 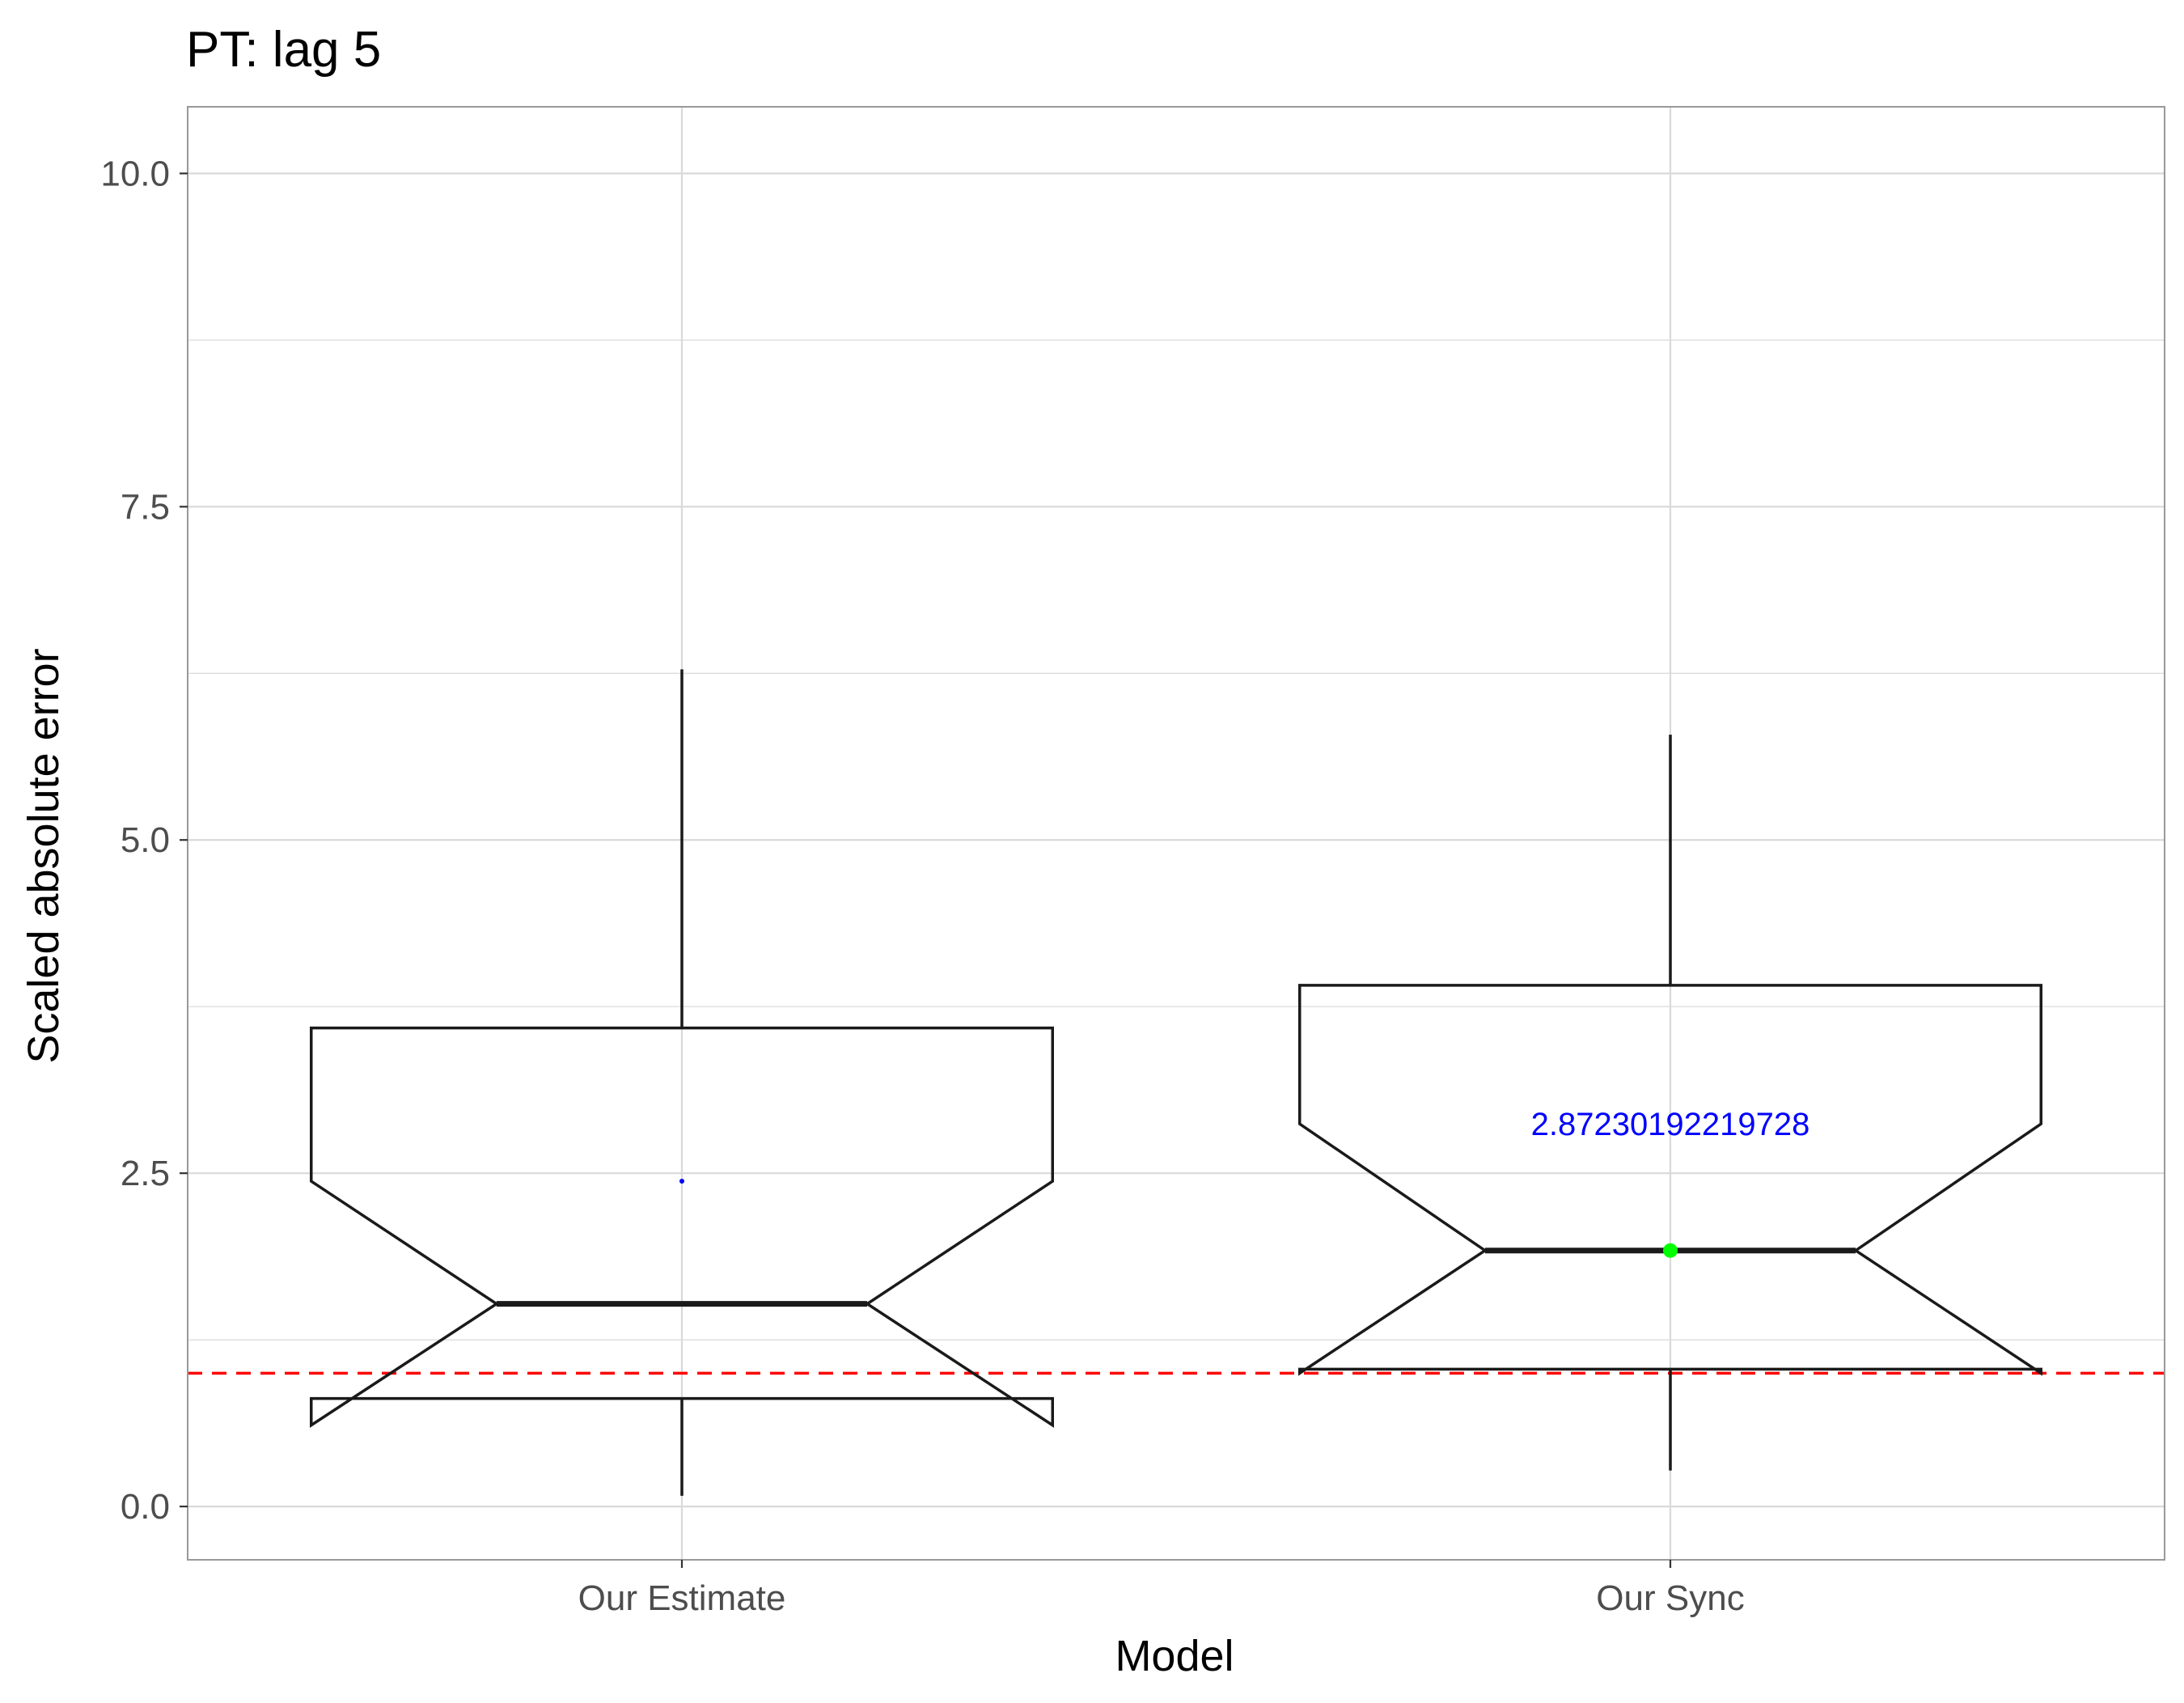 What do you see at coordinates (145, 1507) in the screenshot?
I see `y-tick-label: 0.0` at bounding box center [145, 1507].